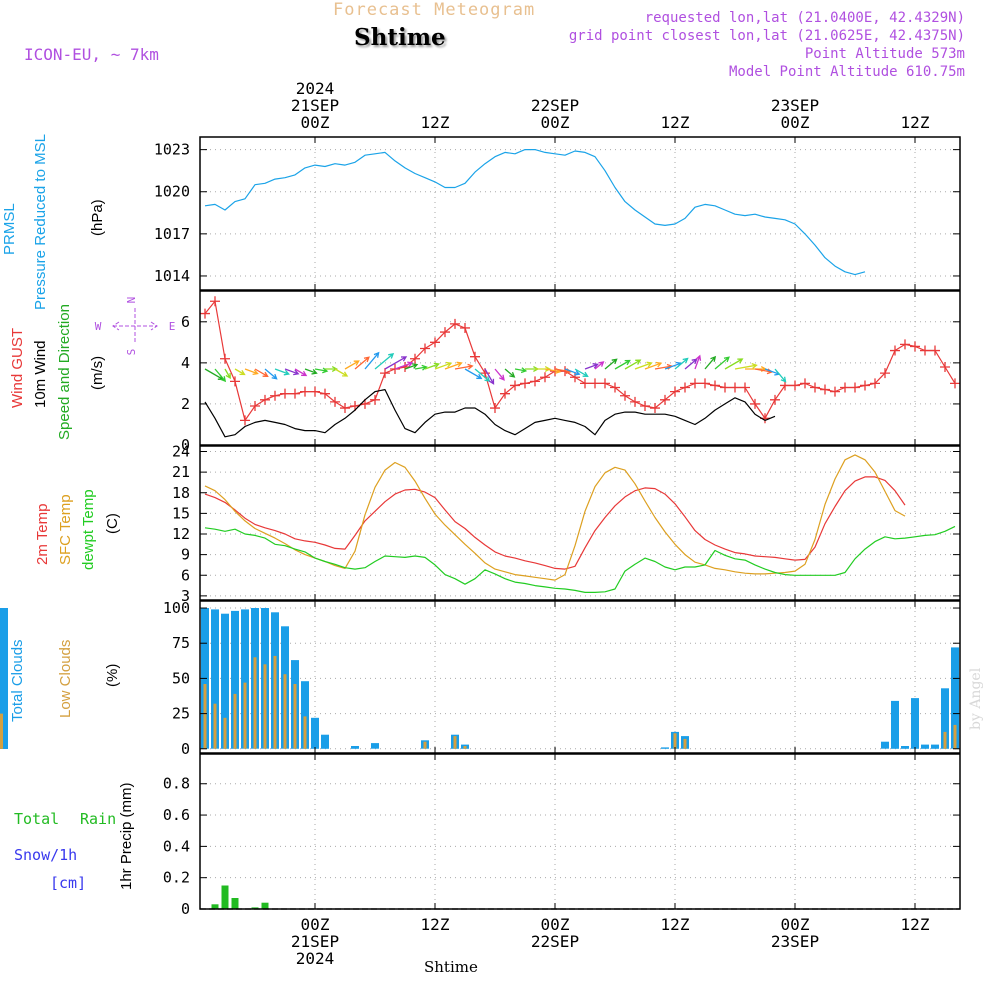  Describe the element at coordinates (65, 678) in the screenshot. I see `clouds-low-label: Low Clouds` at that location.